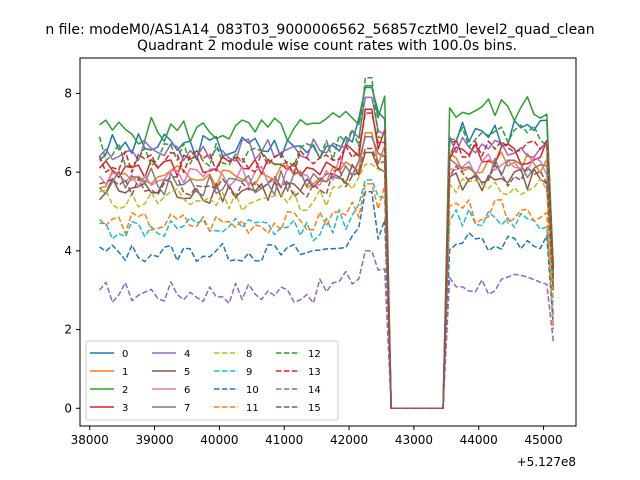 This screenshot has width=640, height=480. What do you see at coordinates (154, 440) in the screenshot?
I see `x-tick-label: 39000` at bounding box center [154, 440].